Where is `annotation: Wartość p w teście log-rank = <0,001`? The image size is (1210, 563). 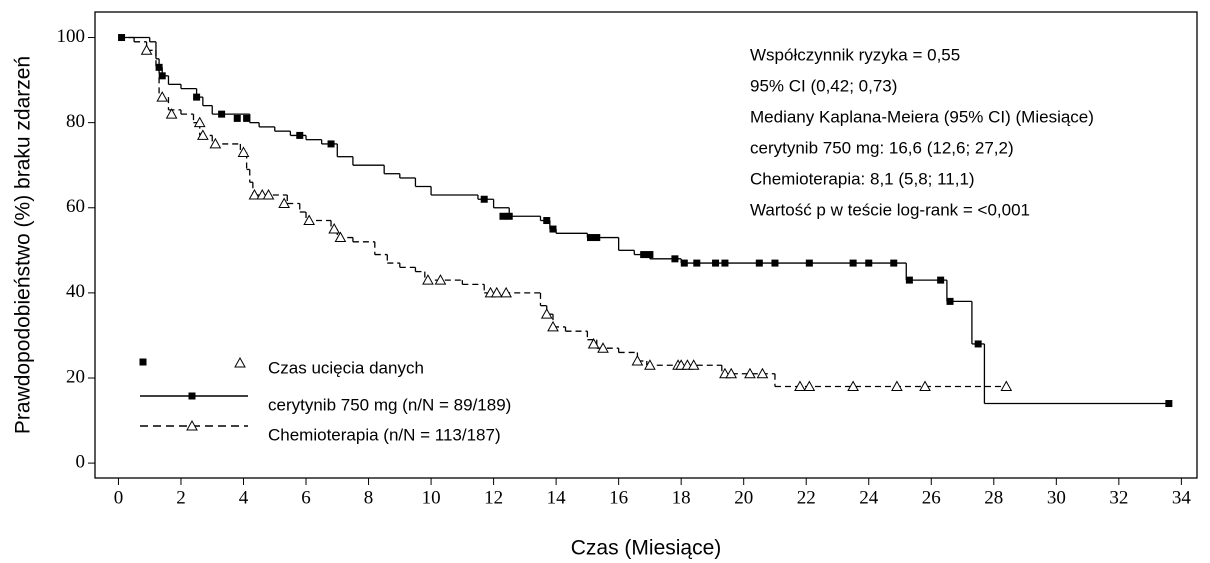 annotation: Wartość p w teście log-rank = <0,001 is located at coordinates (890, 209).